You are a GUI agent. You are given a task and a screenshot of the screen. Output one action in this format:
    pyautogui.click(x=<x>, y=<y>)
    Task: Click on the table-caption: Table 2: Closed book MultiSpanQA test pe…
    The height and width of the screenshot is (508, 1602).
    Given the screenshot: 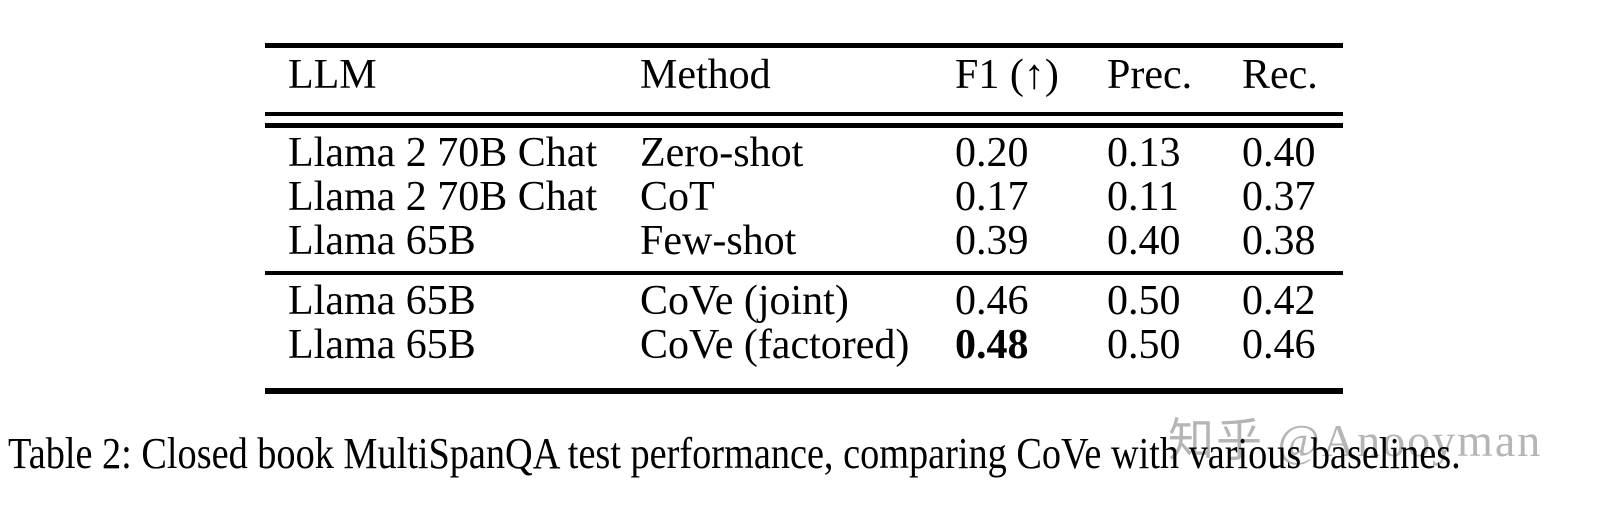 What is the action you would take?
    pyautogui.click(x=734, y=453)
    